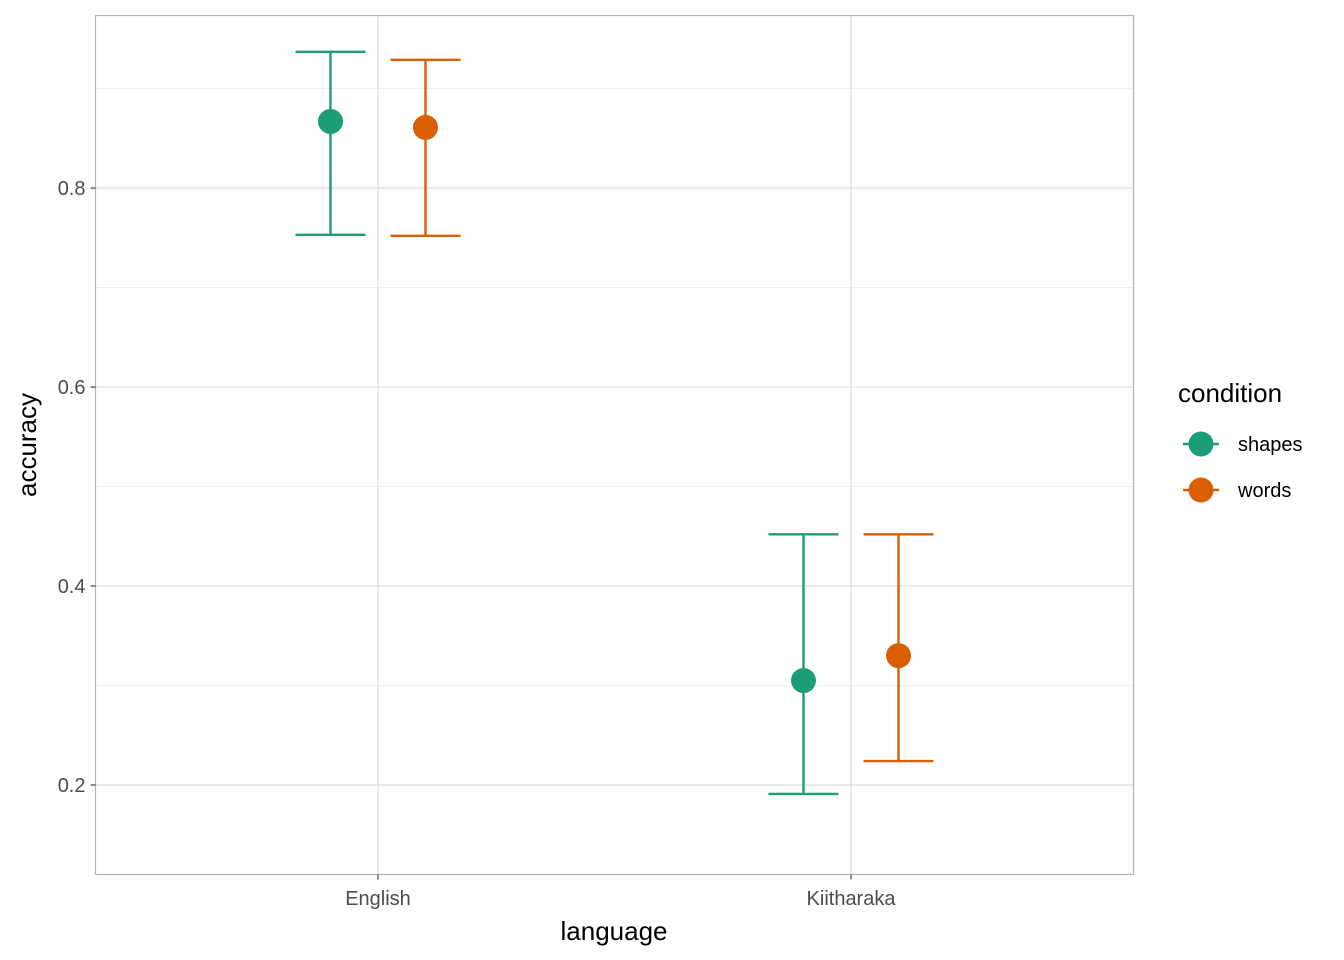 The width and height of the screenshot is (1344, 960). I want to click on legend-key-point-shapes, so click(1201, 444).